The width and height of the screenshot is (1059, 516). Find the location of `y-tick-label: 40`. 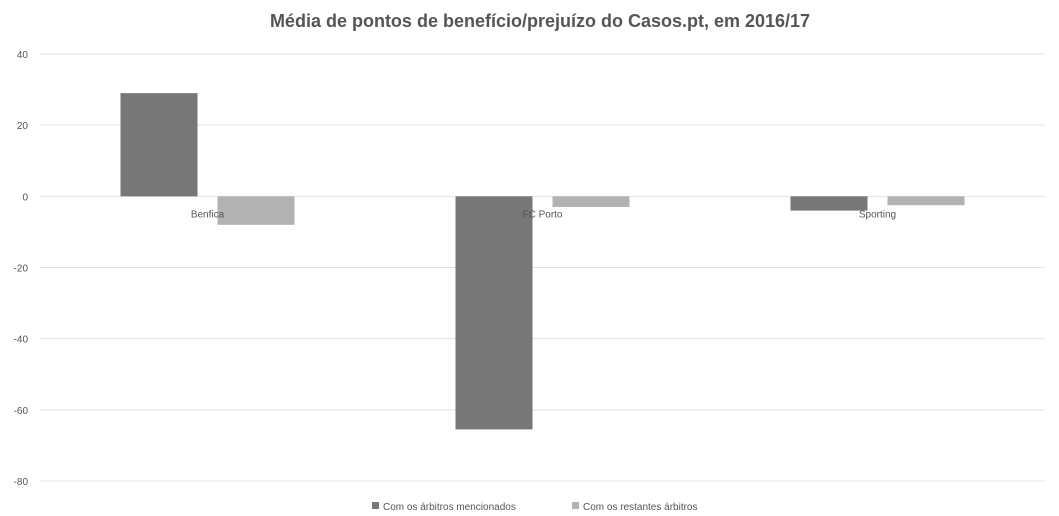

y-tick-label: 40 is located at coordinates (23, 55).